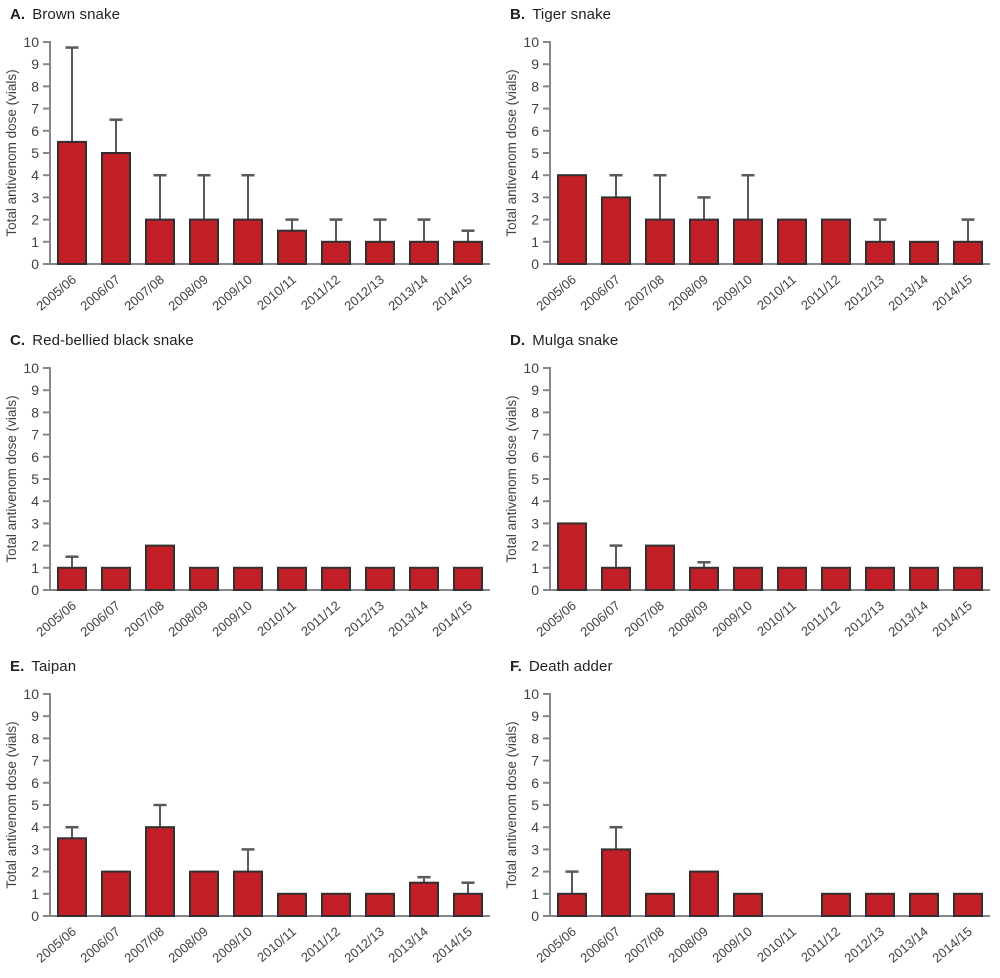  Describe the element at coordinates (570, 666) in the screenshot. I see `panel-species-name: Death adder` at that location.